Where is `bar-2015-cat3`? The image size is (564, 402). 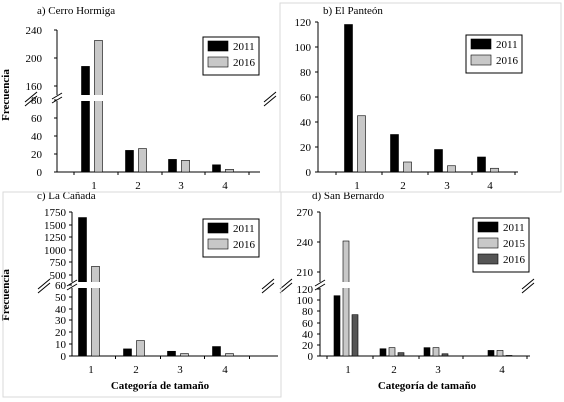
bar-2015-cat3 is located at coordinates (436, 352).